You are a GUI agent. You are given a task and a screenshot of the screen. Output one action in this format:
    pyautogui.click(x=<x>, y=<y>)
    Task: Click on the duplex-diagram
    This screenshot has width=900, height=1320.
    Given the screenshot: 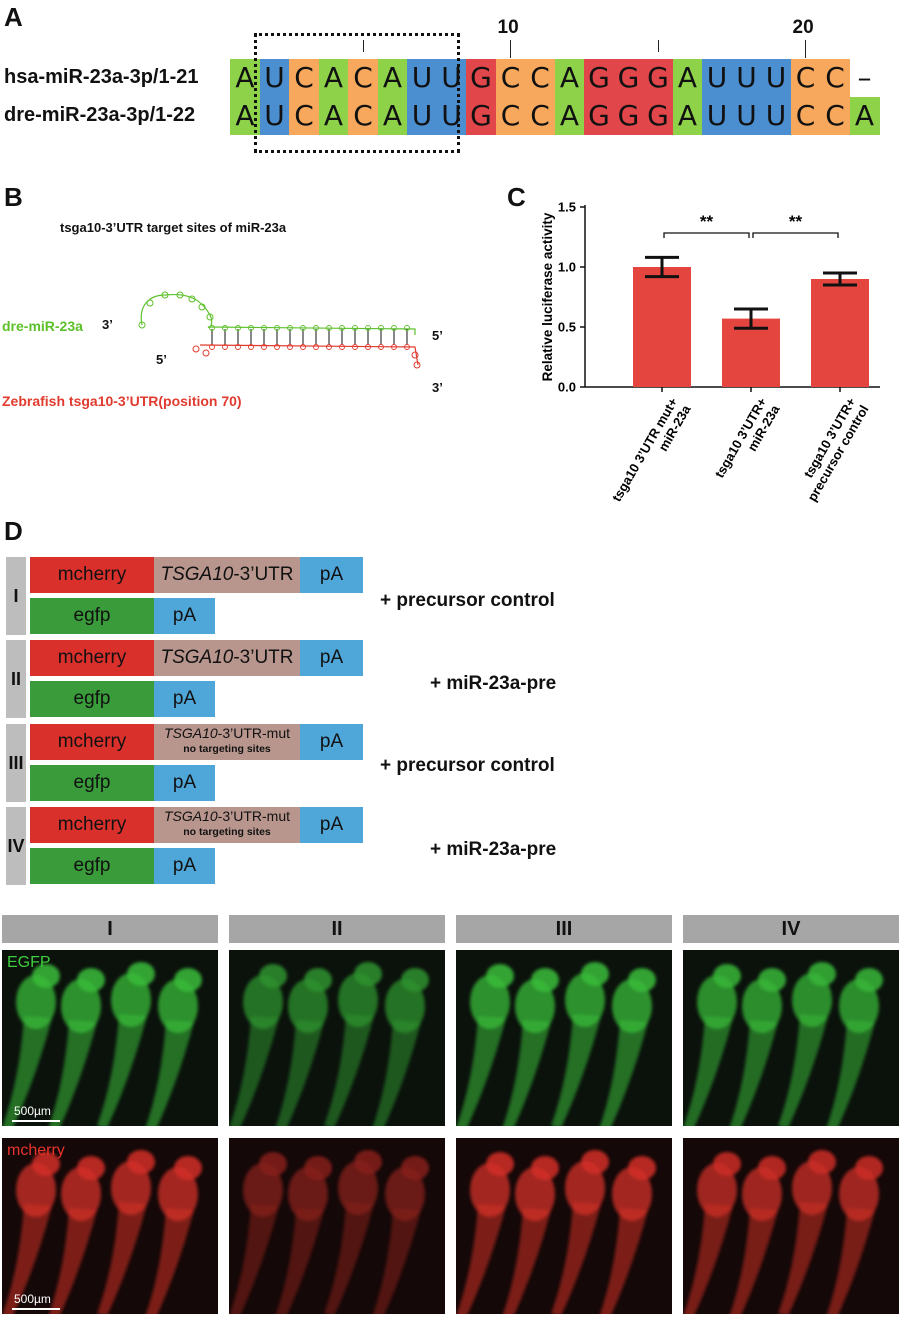 What is the action you would take?
    pyautogui.click(x=279, y=330)
    